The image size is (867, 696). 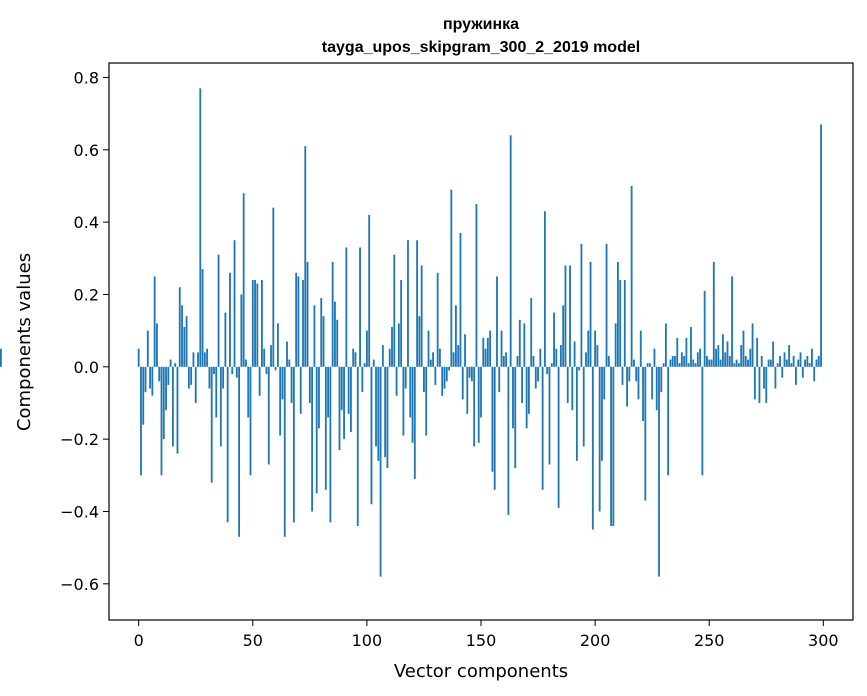 I want to click on x-tick-label: 250, so click(x=709, y=640).